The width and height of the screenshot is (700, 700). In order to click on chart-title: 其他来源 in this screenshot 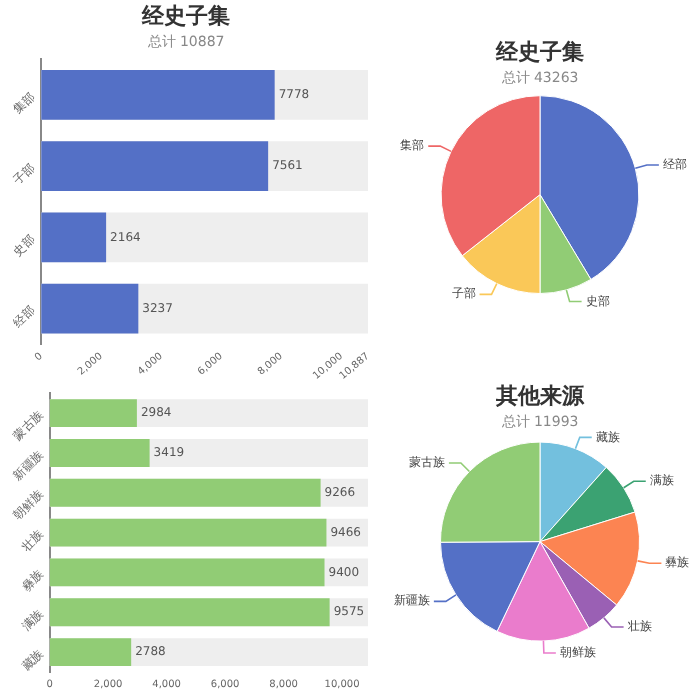, I will do `click(540, 395)`.